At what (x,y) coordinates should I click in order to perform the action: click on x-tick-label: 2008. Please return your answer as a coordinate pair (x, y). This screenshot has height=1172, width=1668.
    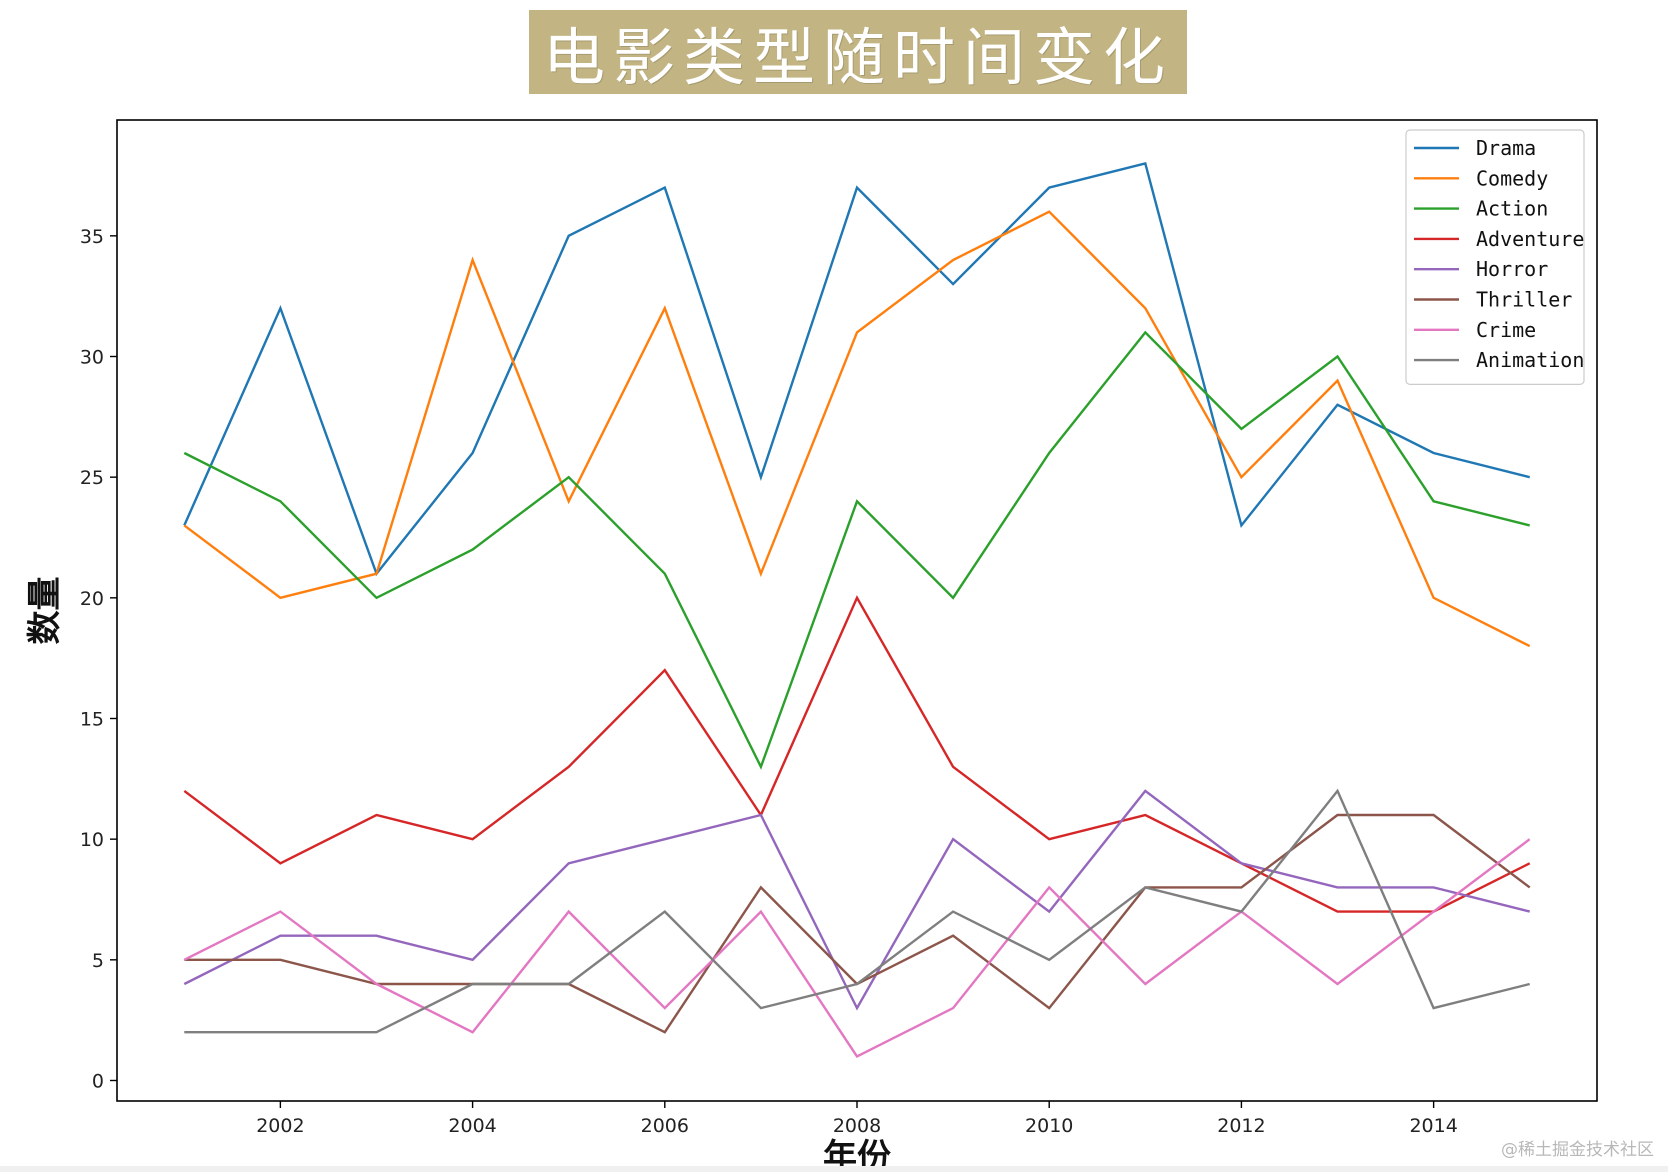
    Looking at the image, I should click on (857, 1126).